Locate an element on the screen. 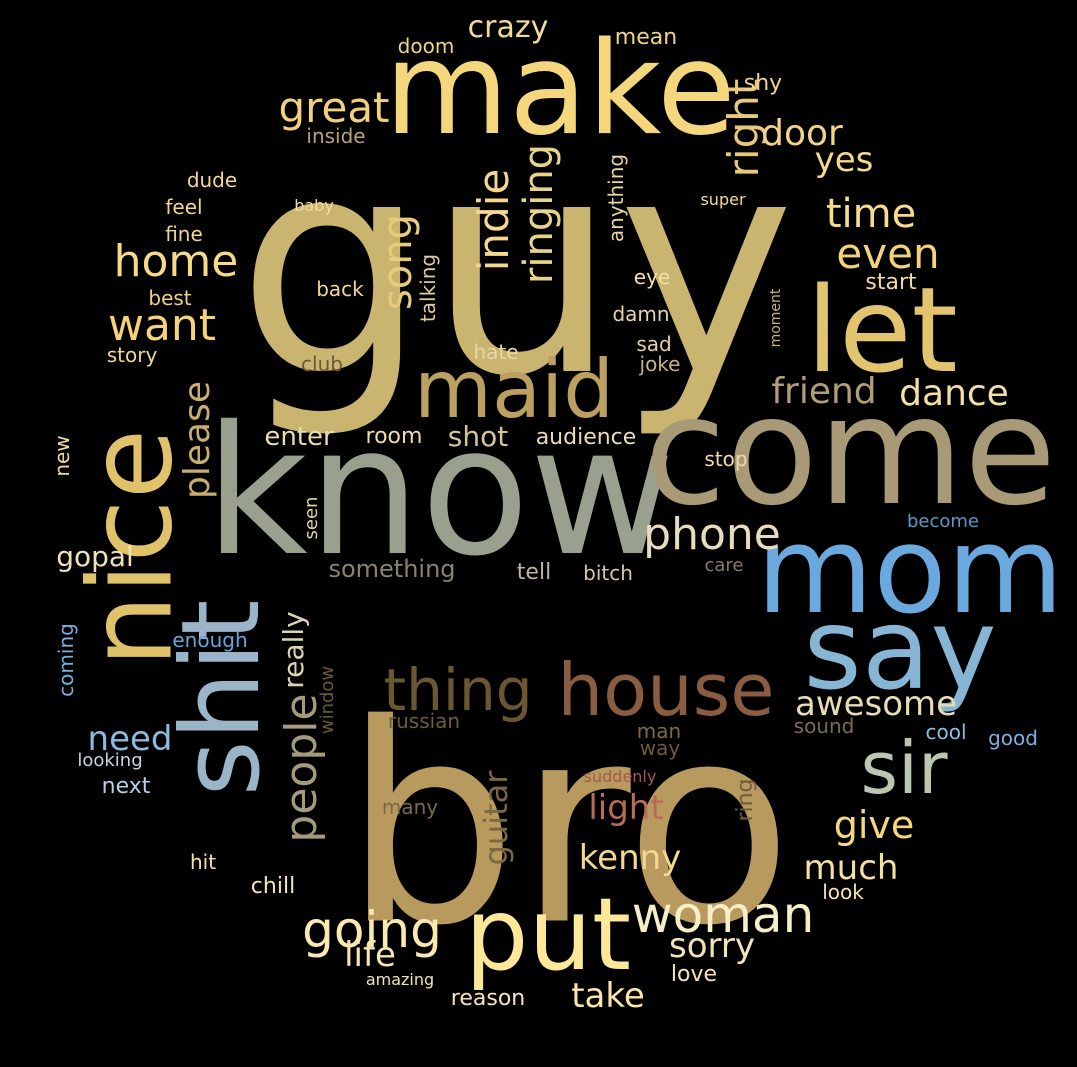  word-russian: russian is located at coordinates (424, 721).